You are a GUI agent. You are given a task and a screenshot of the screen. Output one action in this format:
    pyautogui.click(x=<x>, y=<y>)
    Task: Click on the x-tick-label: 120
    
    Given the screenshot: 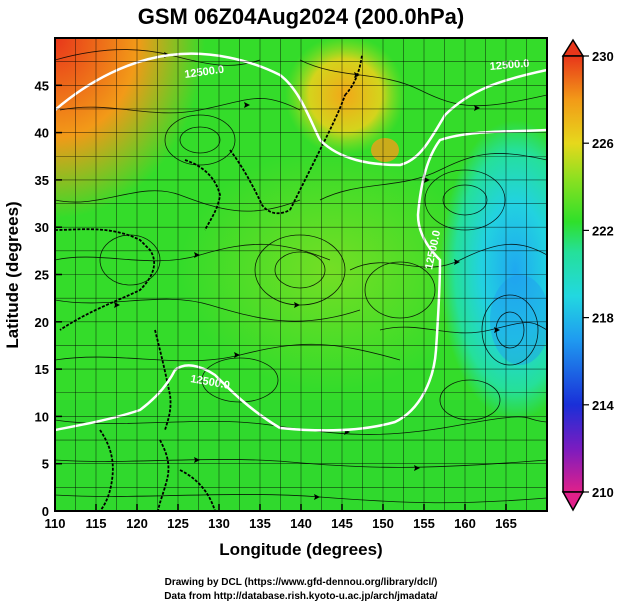 What is the action you would take?
    pyautogui.click(x=137, y=523)
    